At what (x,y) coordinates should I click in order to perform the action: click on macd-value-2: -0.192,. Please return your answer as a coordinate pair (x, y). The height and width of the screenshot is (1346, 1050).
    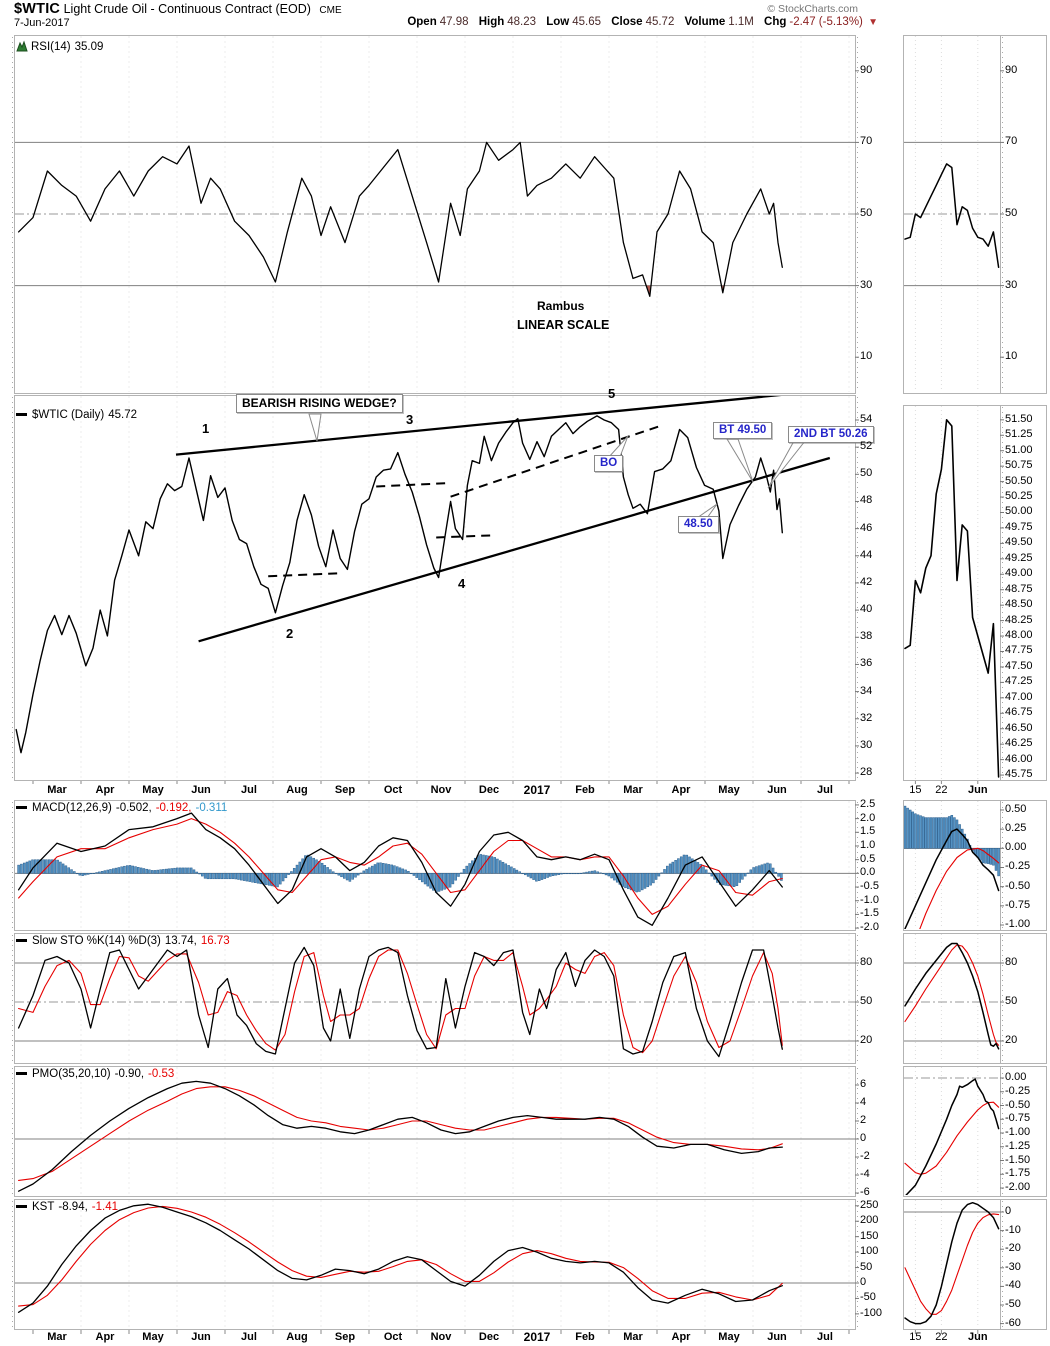
    Looking at the image, I should click on (173, 808).